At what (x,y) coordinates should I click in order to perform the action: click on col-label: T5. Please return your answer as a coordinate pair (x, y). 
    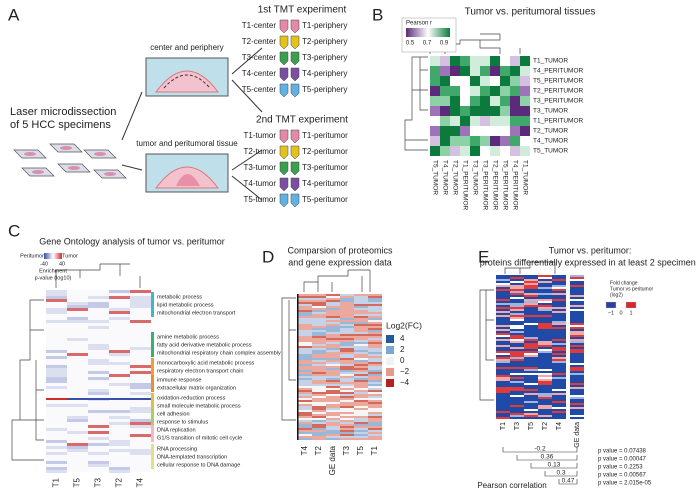
    Looking at the image, I should click on (77, 482).